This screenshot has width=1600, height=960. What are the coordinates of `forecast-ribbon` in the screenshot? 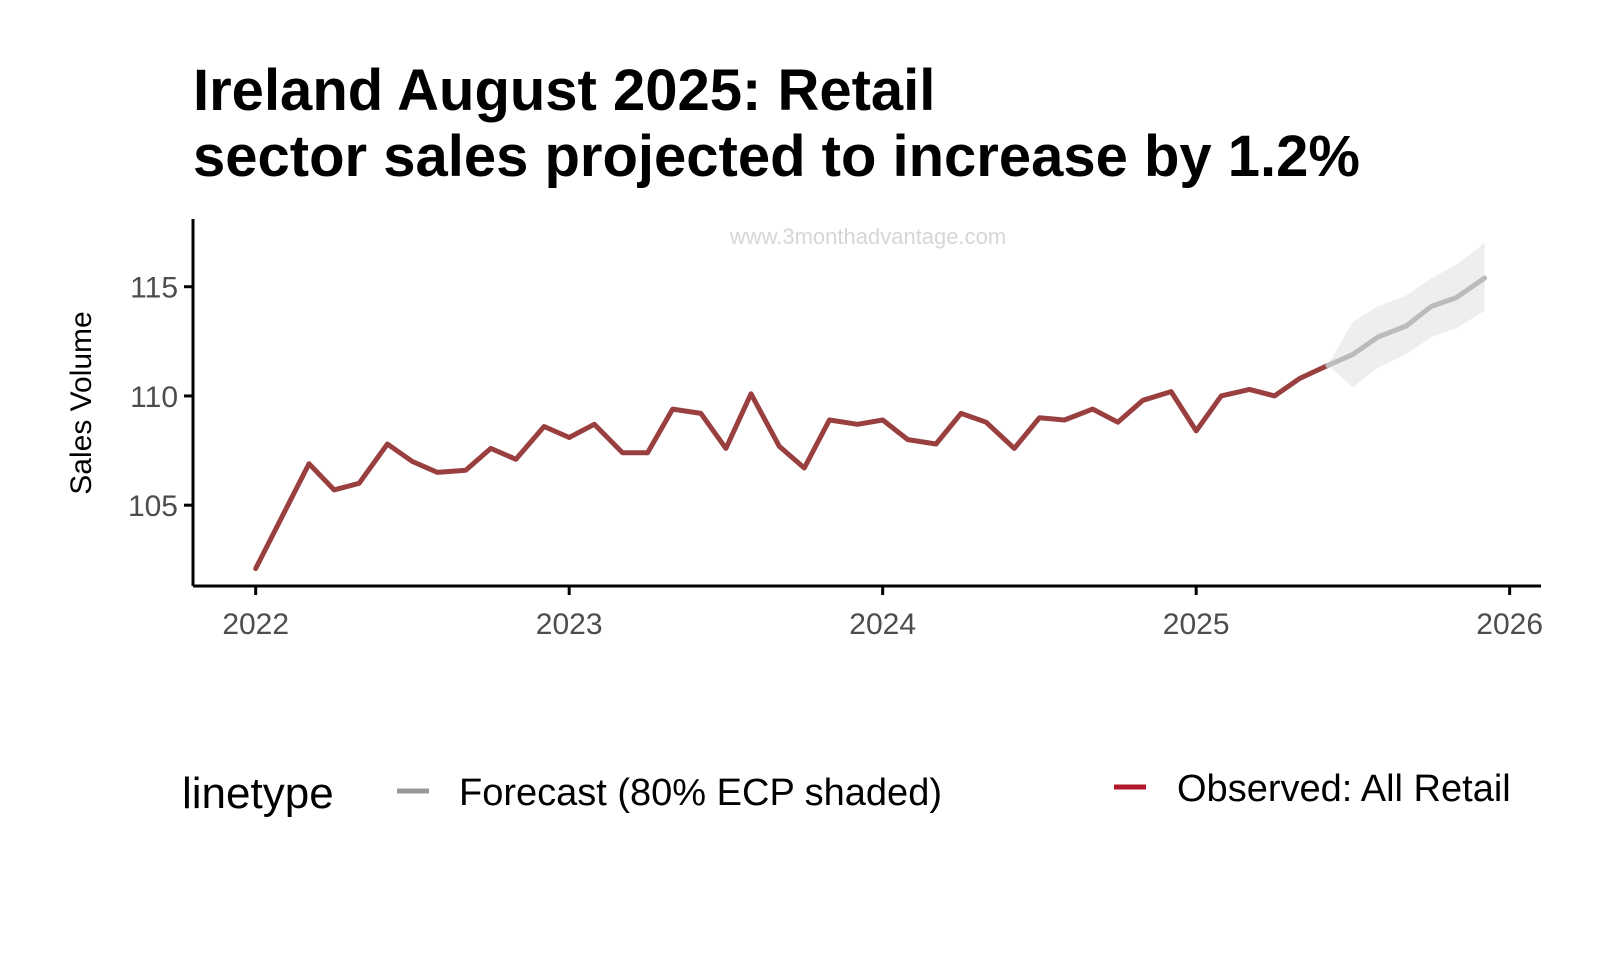 It's located at (1406, 315).